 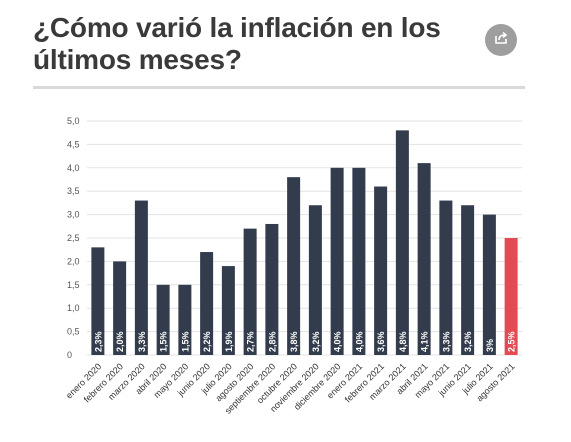 What do you see at coordinates (381, 341) in the screenshot?
I see `data-label: 3,6%` at bounding box center [381, 341].